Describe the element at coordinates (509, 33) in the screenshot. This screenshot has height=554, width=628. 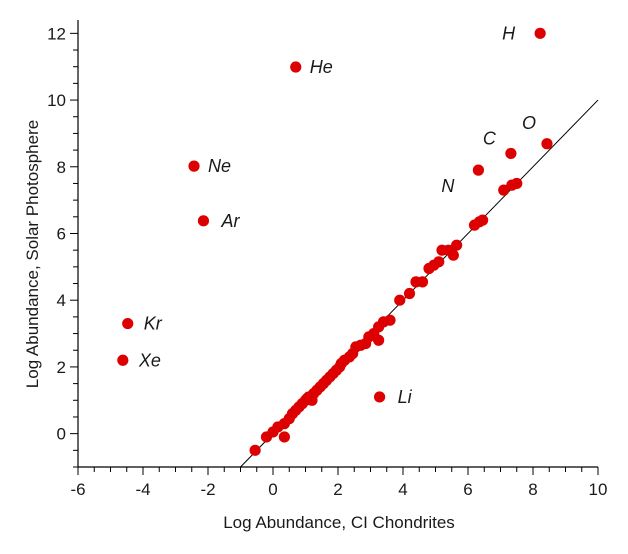
I see `point-label-H: H` at that location.